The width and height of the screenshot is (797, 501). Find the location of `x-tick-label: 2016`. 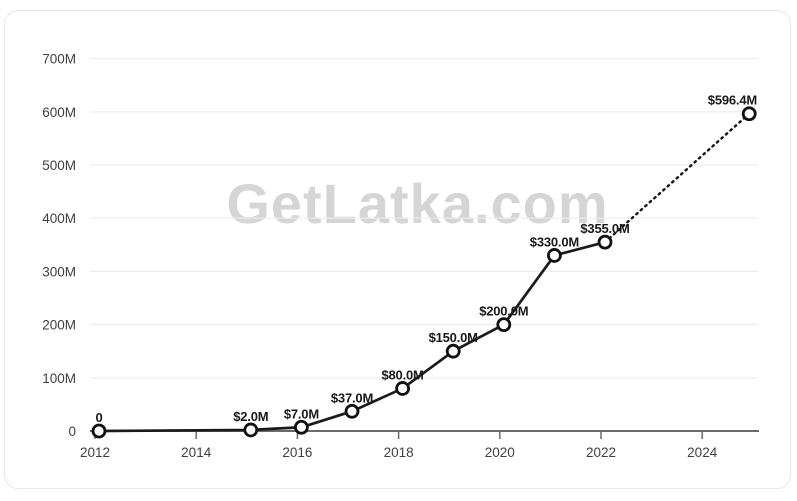

x-tick-label: 2016 is located at coordinates (297, 452).